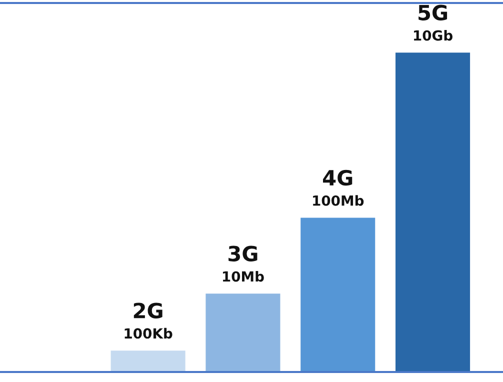 The width and height of the screenshot is (503, 382). Describe the element at coordinates (243, 254) in the screenshot. I see `x-tick-label: 3G` at that location.